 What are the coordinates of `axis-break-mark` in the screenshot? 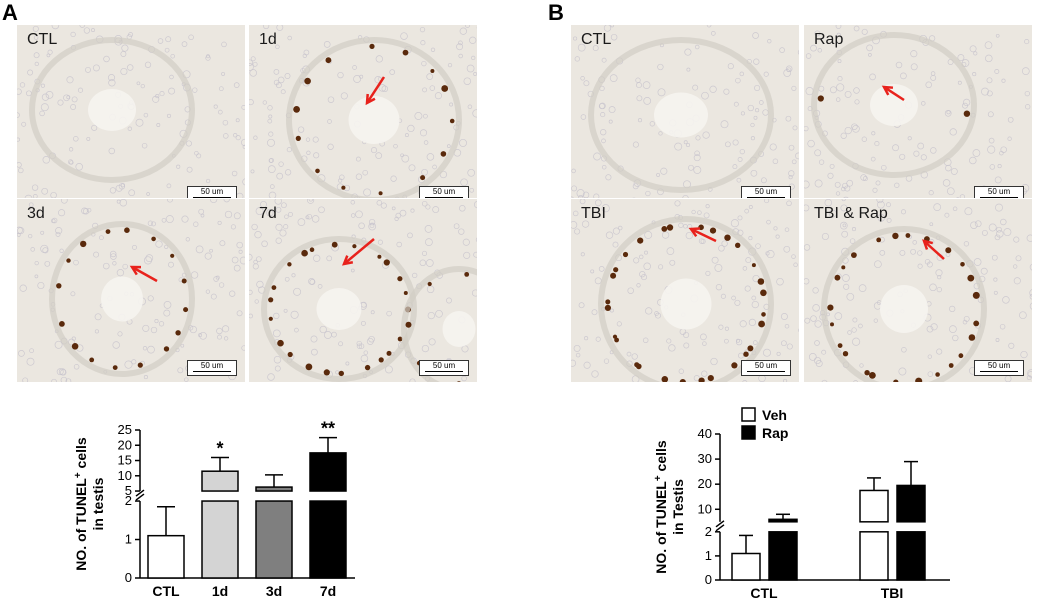 It's located at (140, 493).